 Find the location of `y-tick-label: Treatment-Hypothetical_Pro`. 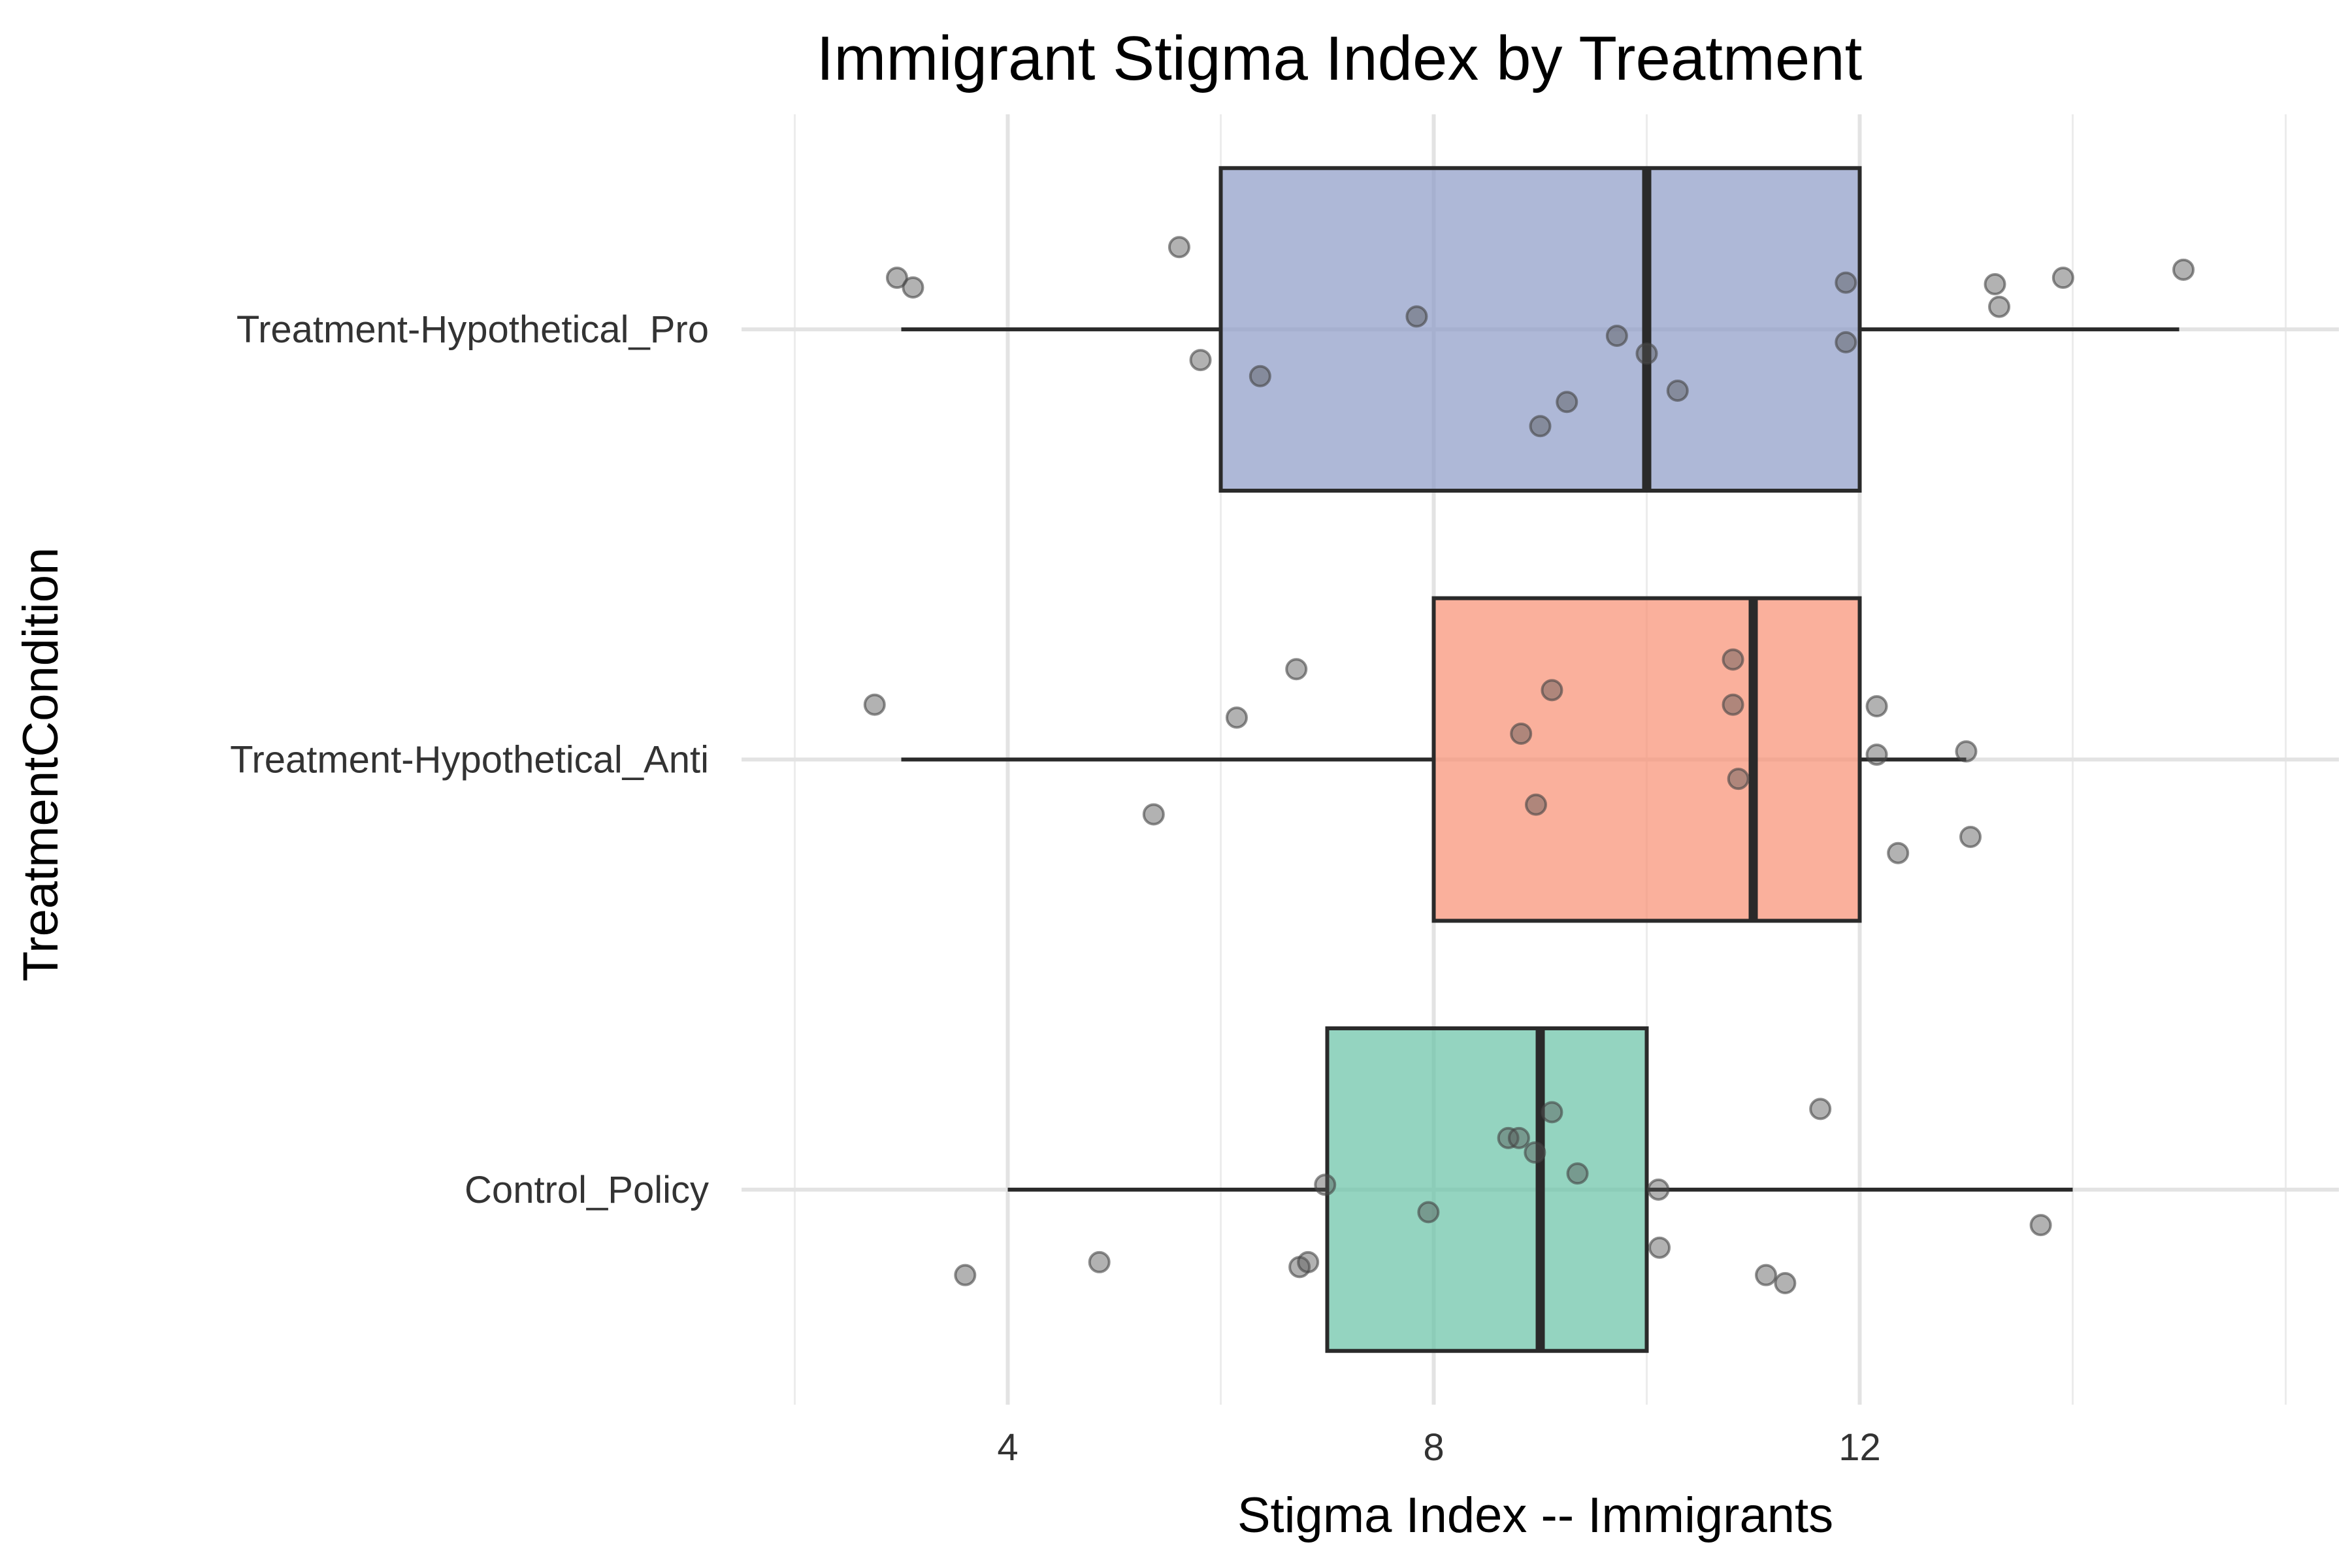

y-tick-label: Treatment-Hypothetical_Pro is located at coordinates (473, 329).